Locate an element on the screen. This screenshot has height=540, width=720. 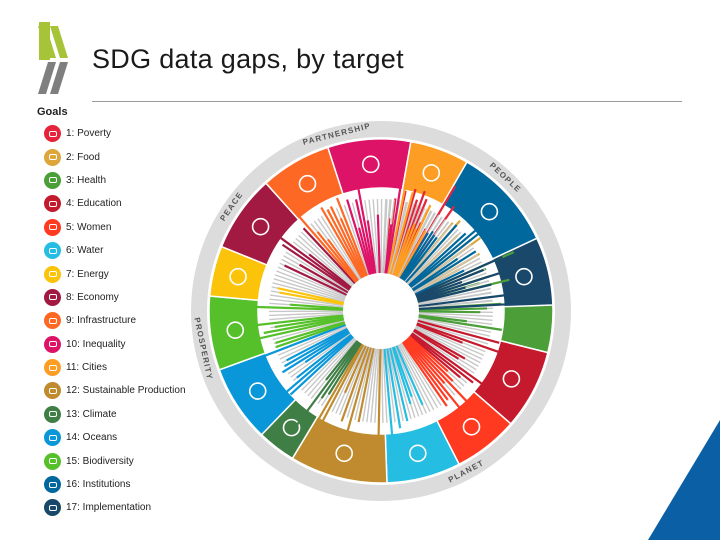
slide-title: SDG data gaps, by target is located at coordinates (248, 59).